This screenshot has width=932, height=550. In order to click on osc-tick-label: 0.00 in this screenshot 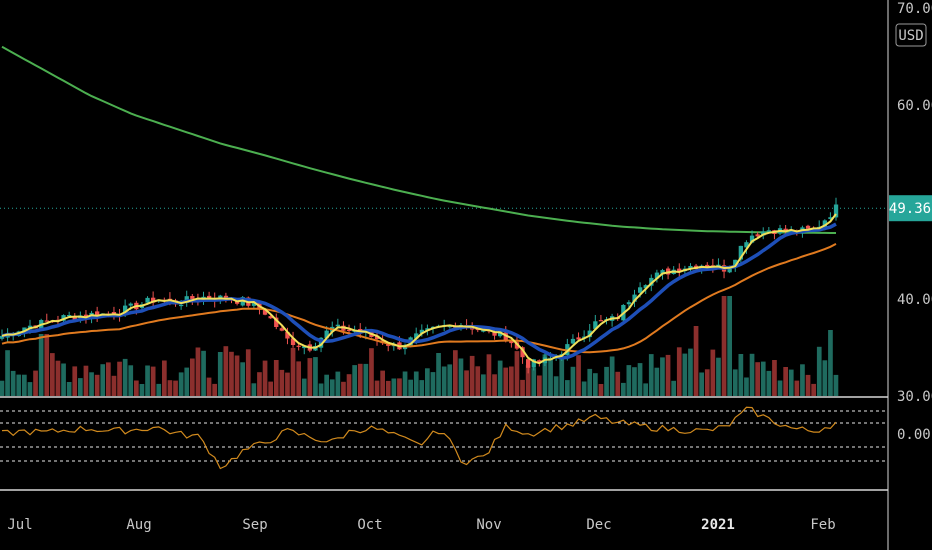, I will do `click(914, 435)`.